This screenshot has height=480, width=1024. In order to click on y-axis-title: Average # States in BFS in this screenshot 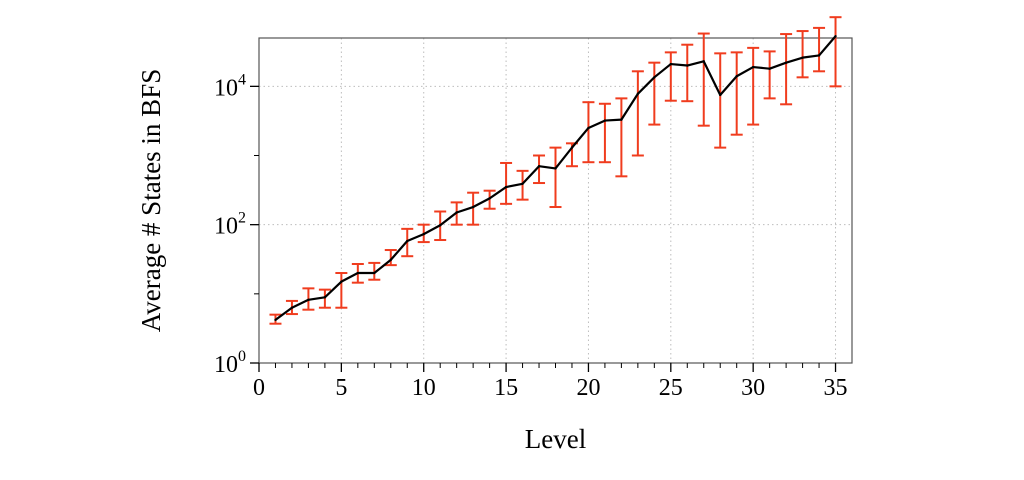, I will do `click(151, 200)`.